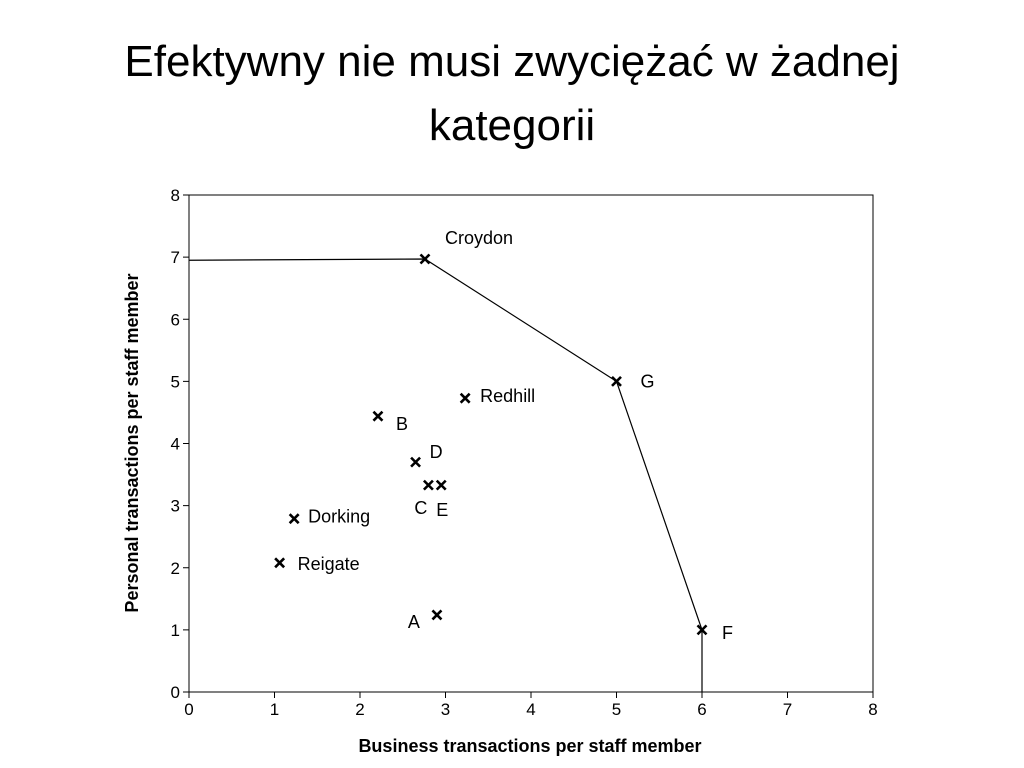 The image size is (1024, 768). Describe the element at coordinates (132, 442) in the screenshot. I see `y-axis-label: Personal transactions per staff member` at that location.